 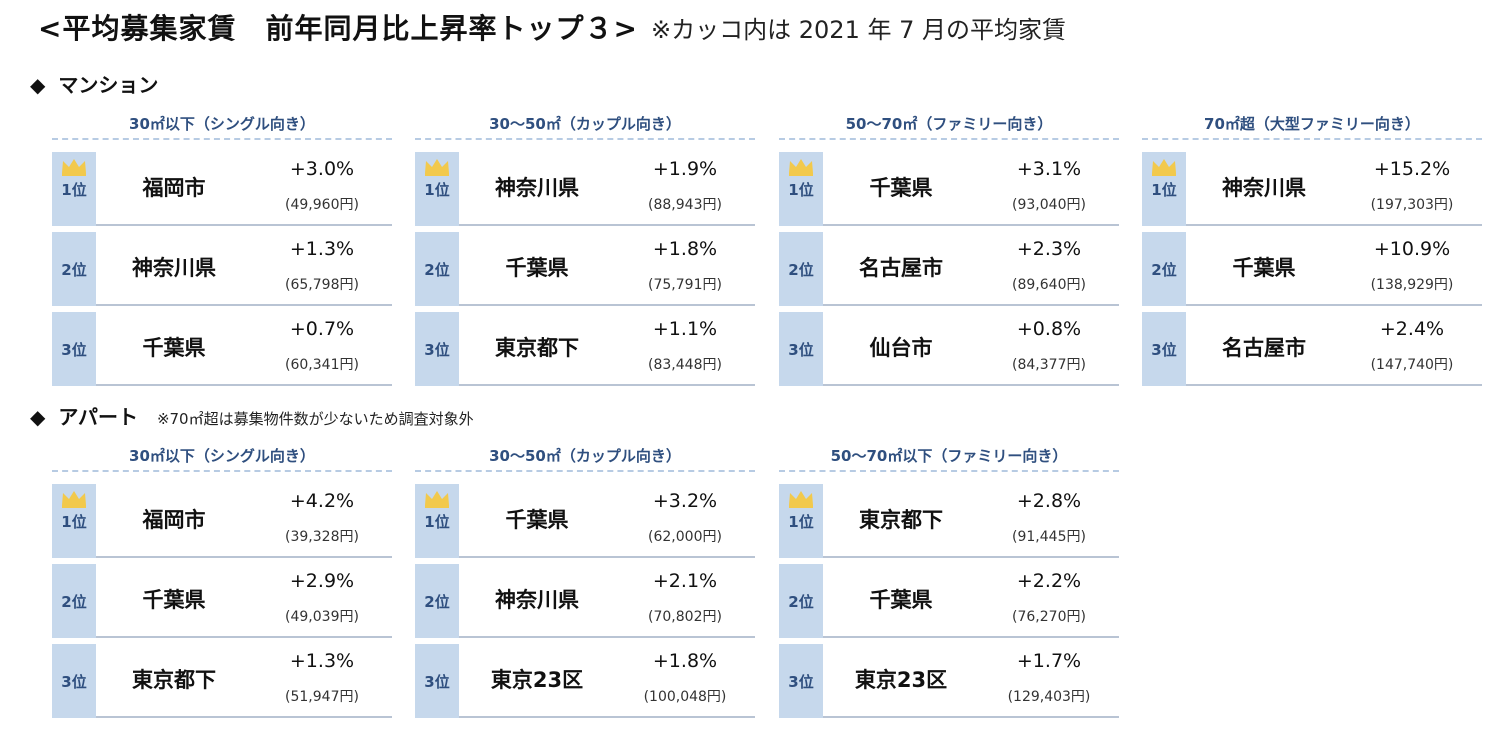 What do you see at coordinates (1049, 501) in the screenshot?
I see `growth-rate: +2.8%` at bounding box center [1049, 501].